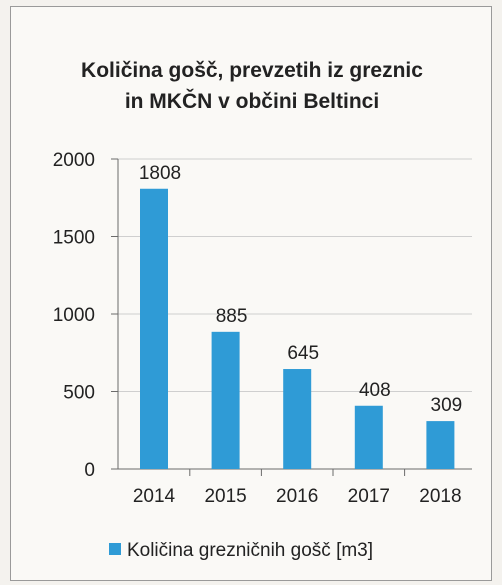 The width and height of the screenshot is (502, 585). Describe the element at coordinates (225, 400) in the screenshot. I see `bar-2015` at that location.